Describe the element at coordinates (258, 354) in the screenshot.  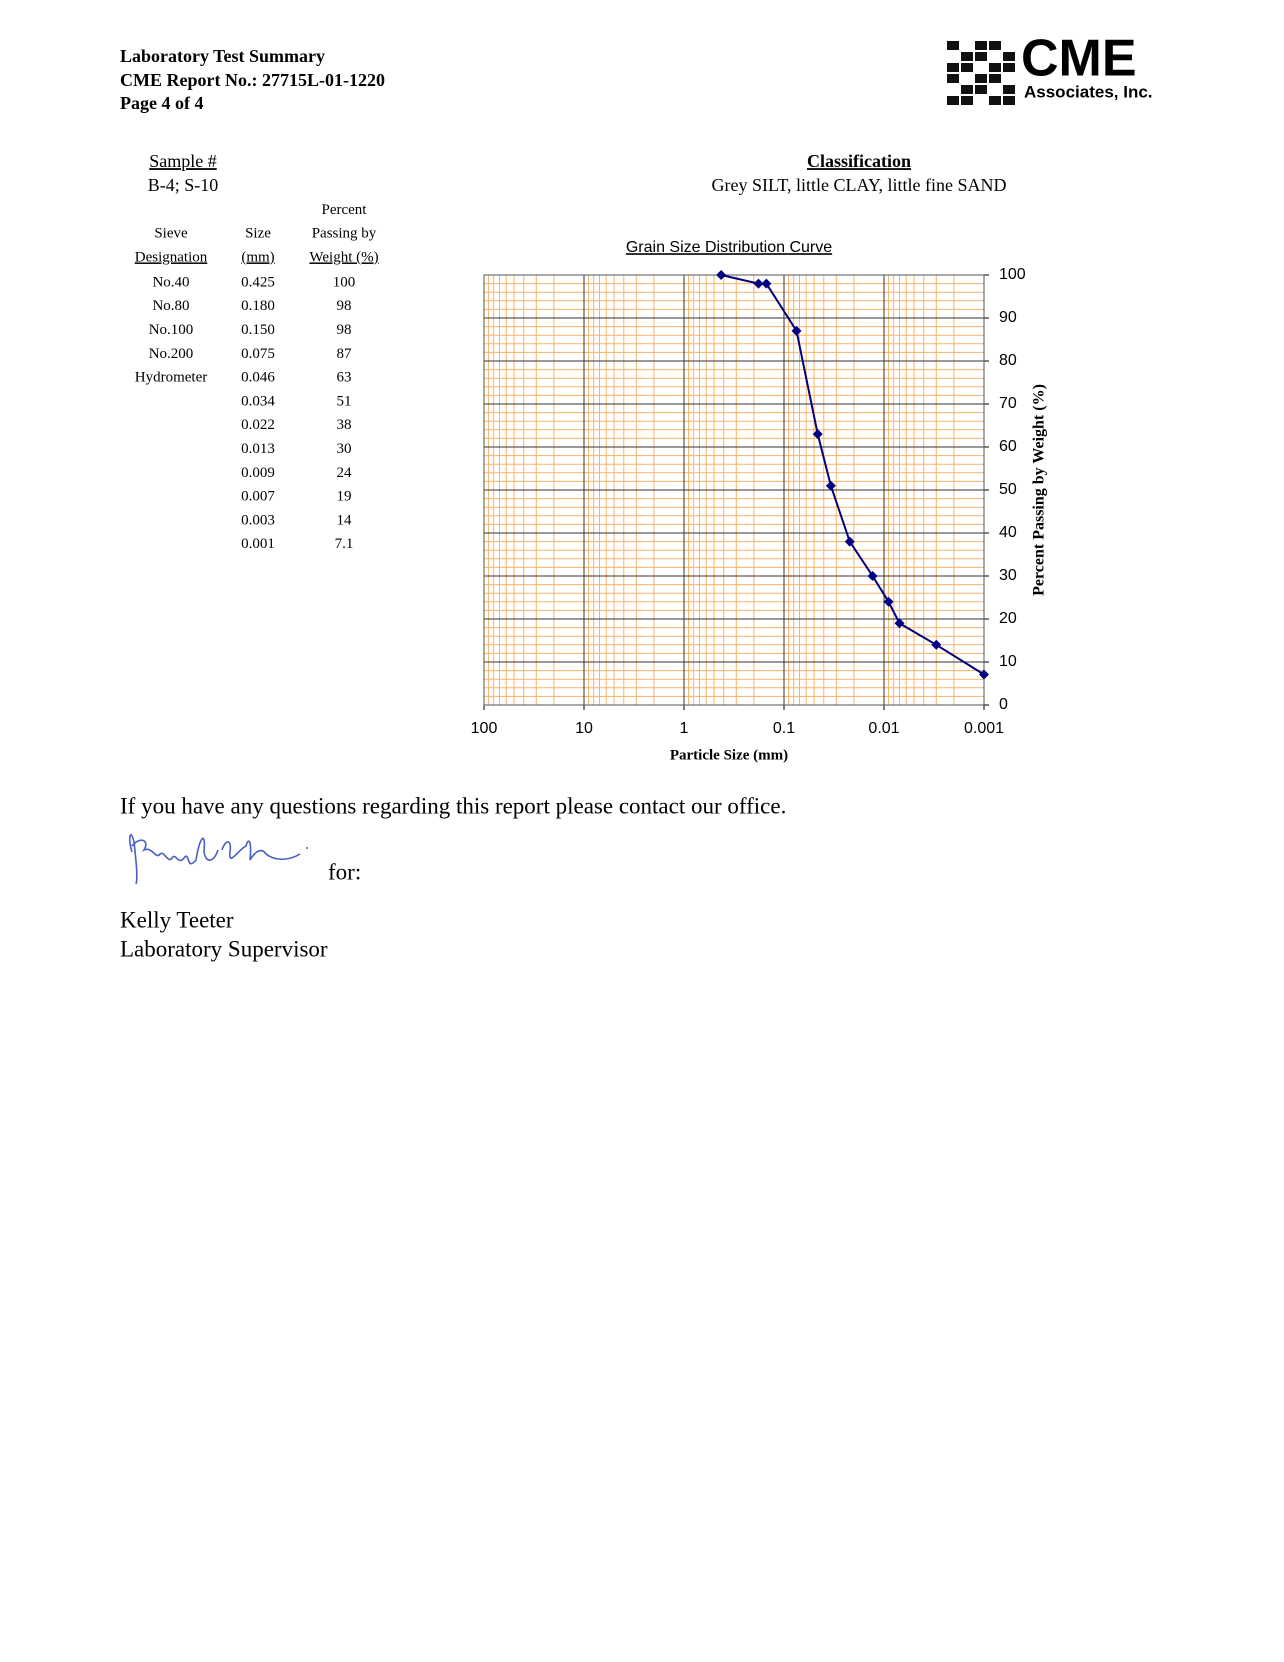
I see `table-cell: 0.075` at that location.